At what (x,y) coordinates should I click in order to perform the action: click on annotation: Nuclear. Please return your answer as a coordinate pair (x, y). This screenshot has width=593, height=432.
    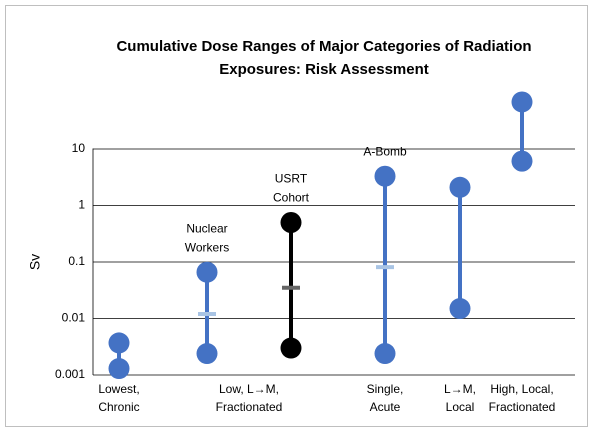
    Looking at the image, I should click on (206, 228).